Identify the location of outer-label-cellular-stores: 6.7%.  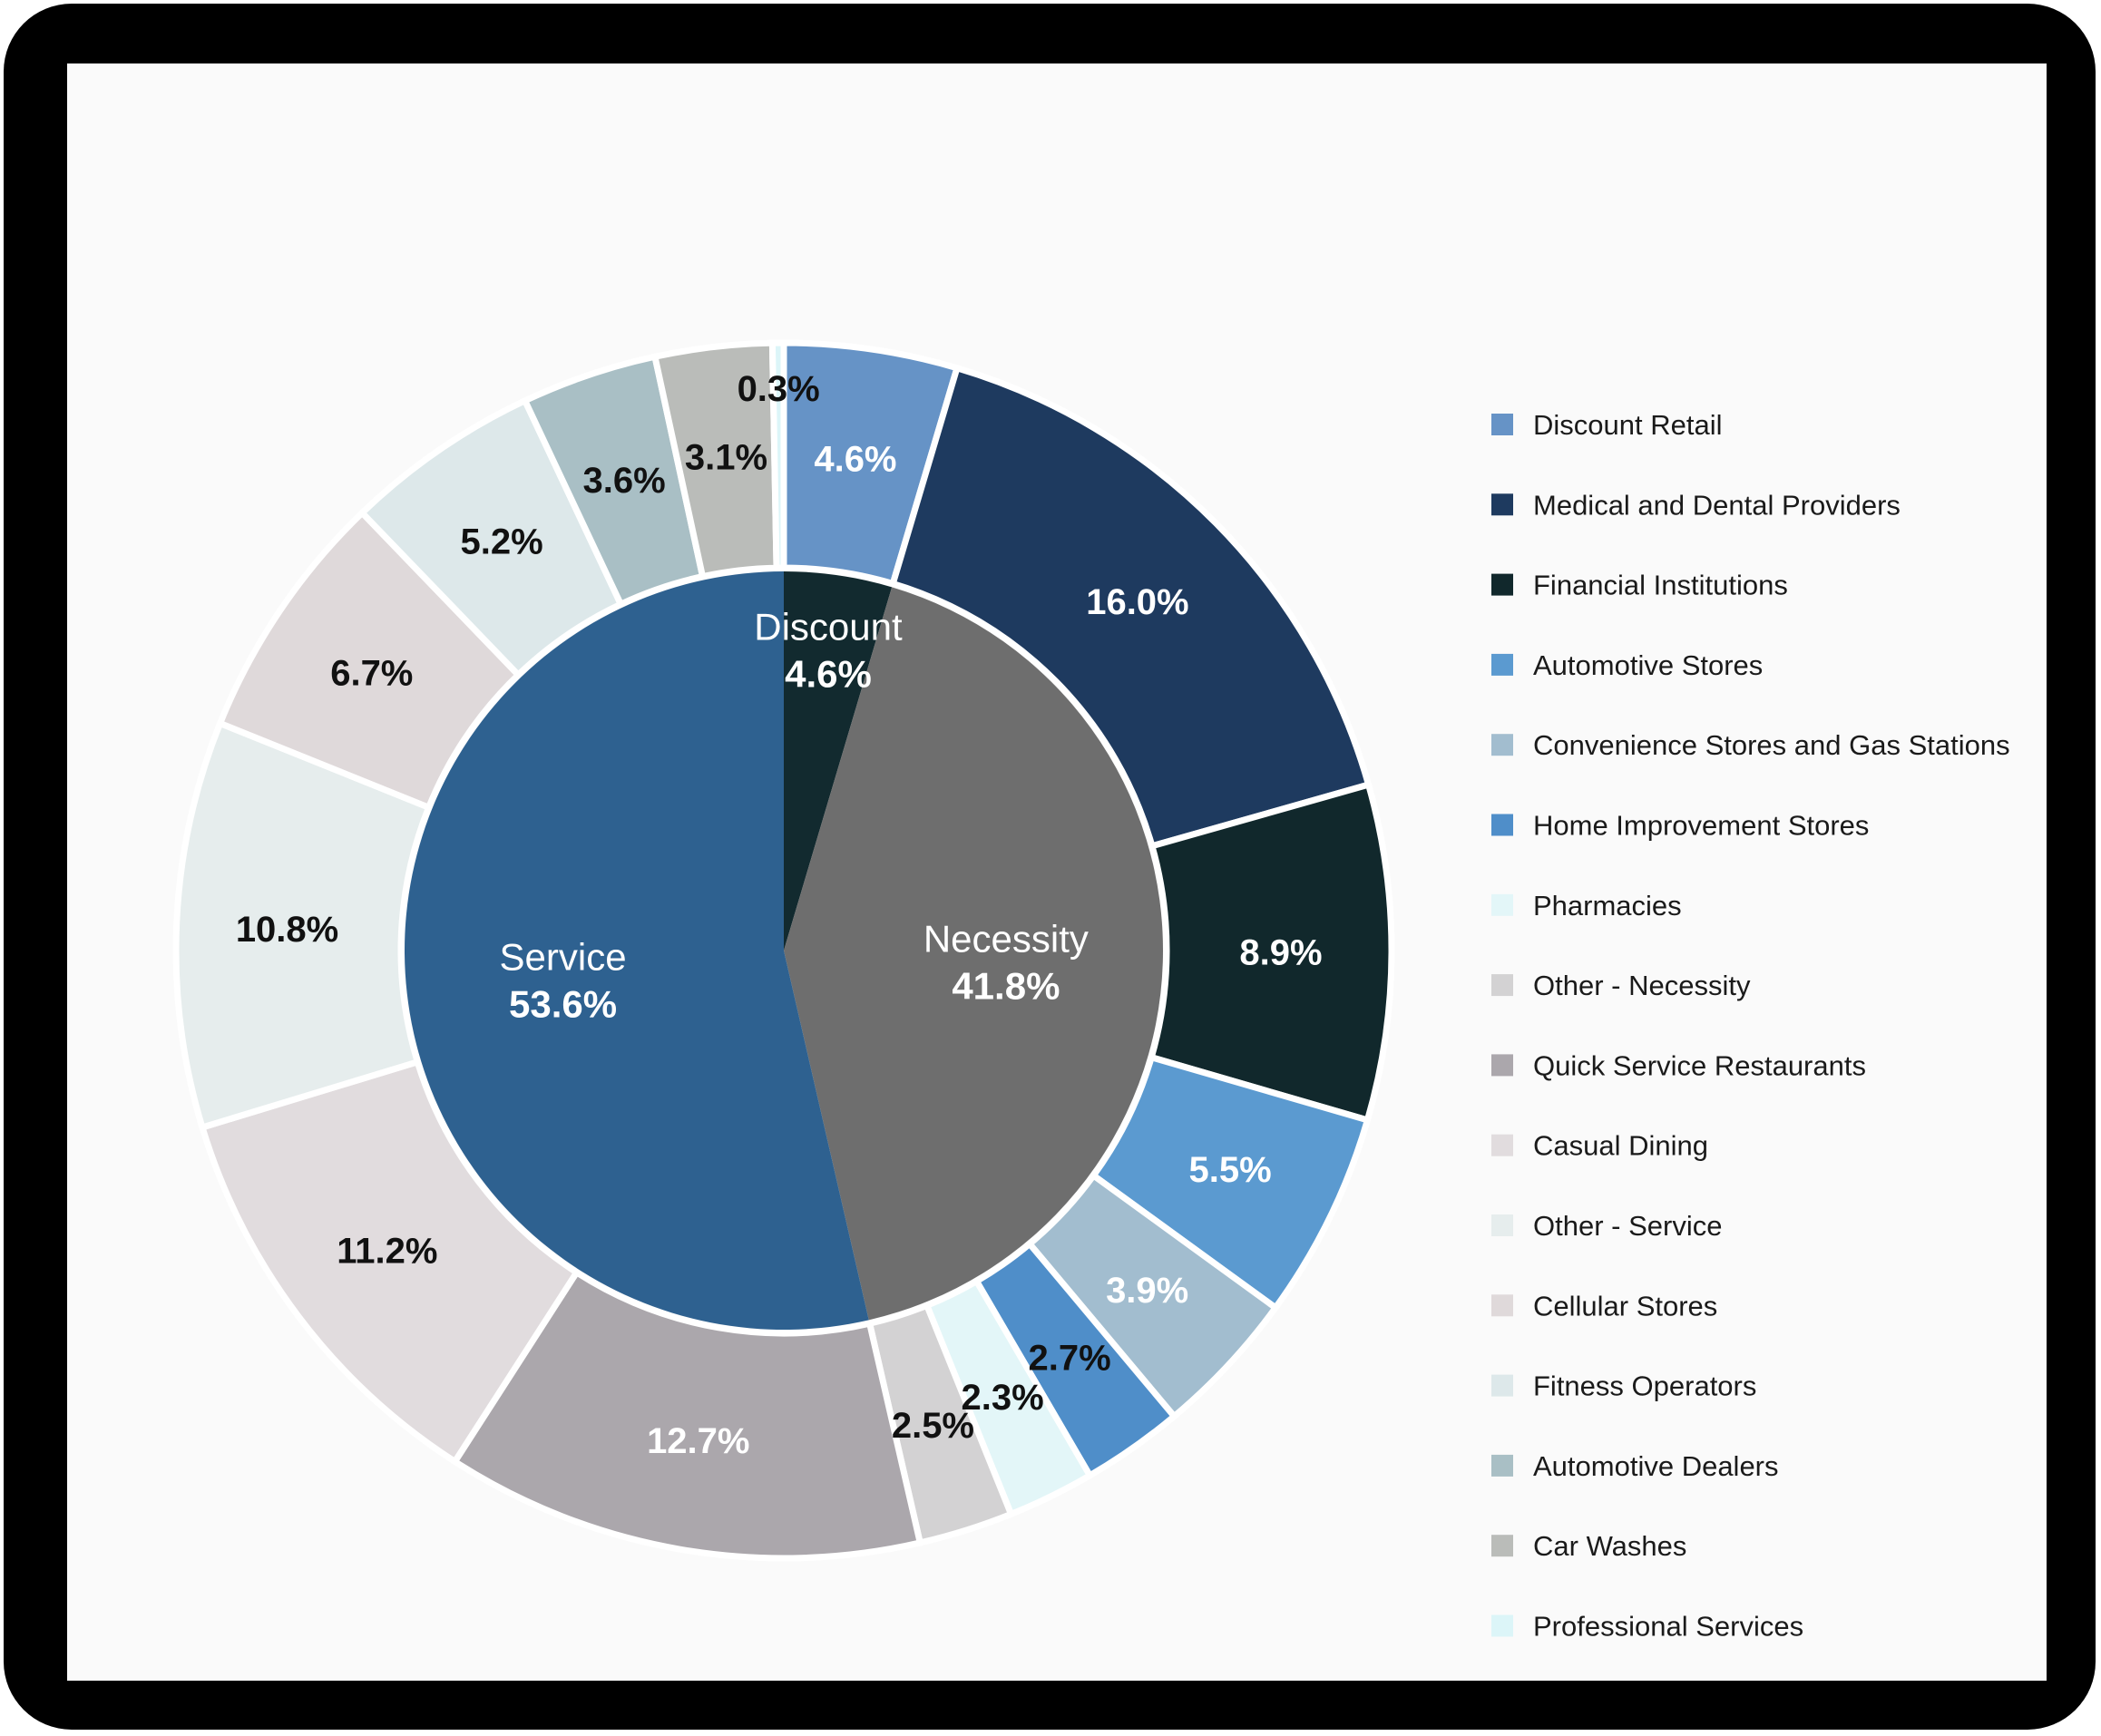
(372, 673).